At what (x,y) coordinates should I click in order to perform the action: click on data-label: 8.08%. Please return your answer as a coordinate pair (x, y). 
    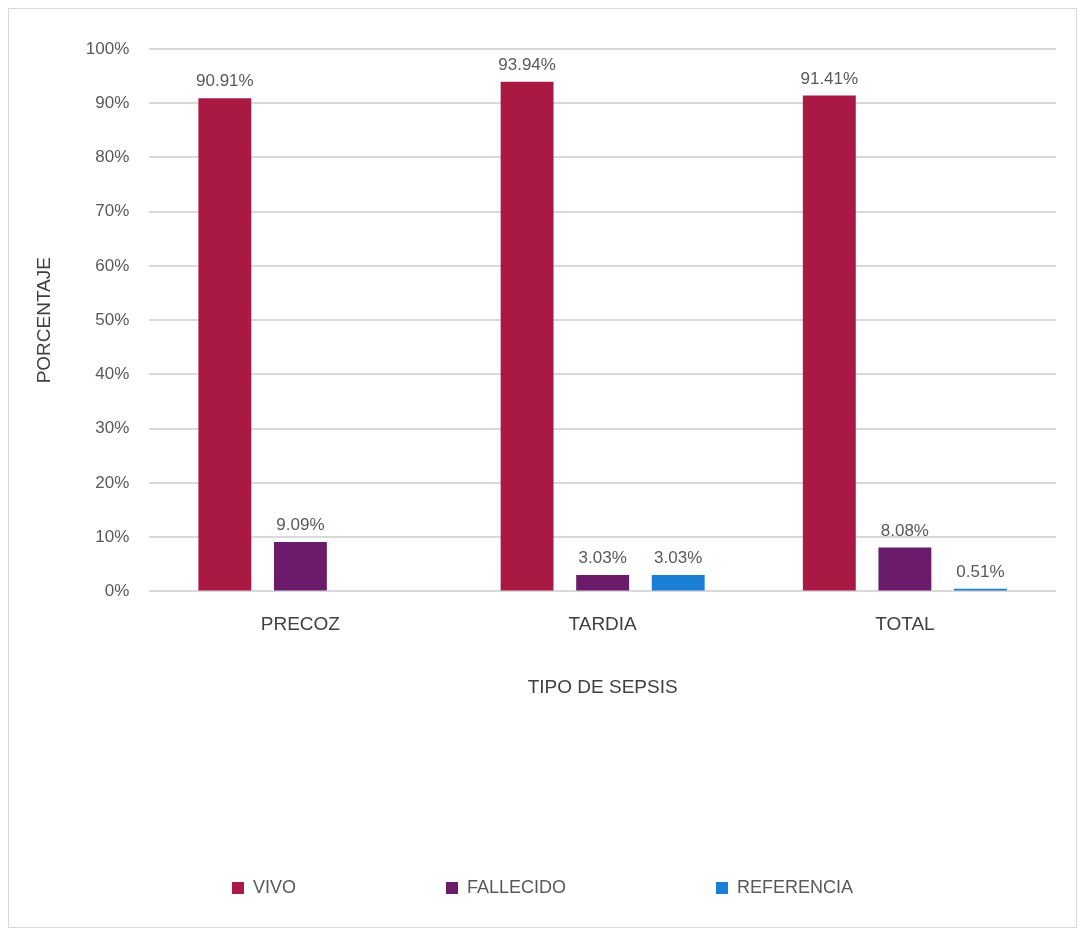
    Looking at the image, I should click on (904, 530).